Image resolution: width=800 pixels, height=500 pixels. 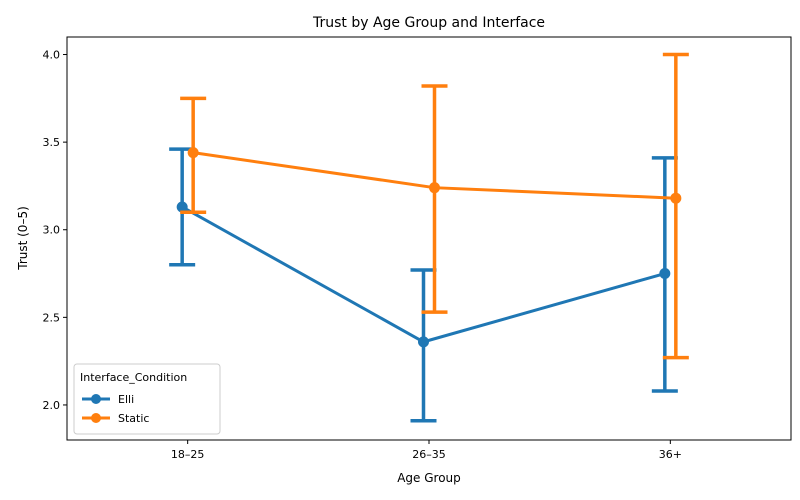 What do you see at coordinates (52, 142) in the screenshot?
I see `y-tick-label: 3.5` at bounding box center [52, 142].